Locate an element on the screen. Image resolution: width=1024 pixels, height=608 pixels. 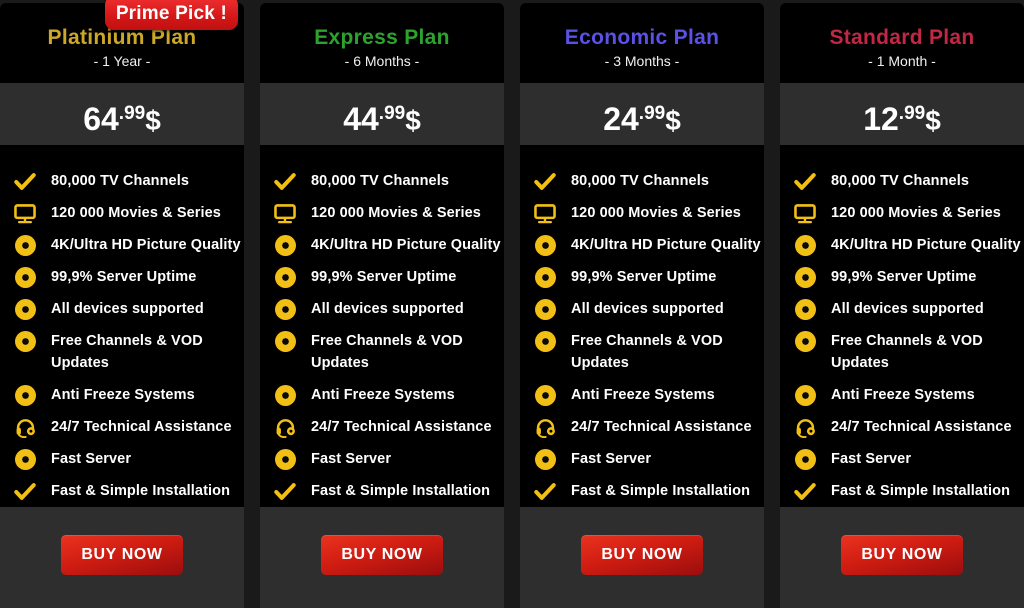
price-band: 64.99$ is located at coordinates (122, 114).